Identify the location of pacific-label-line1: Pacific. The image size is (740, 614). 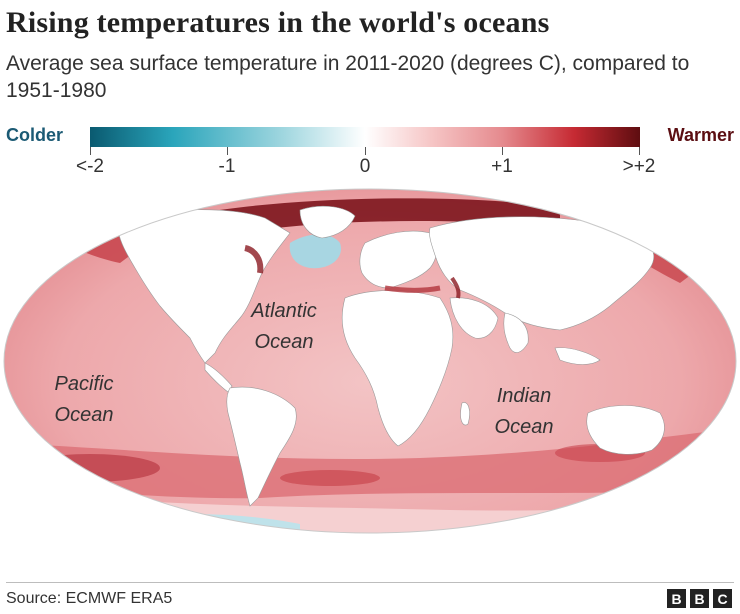
(84, 384).